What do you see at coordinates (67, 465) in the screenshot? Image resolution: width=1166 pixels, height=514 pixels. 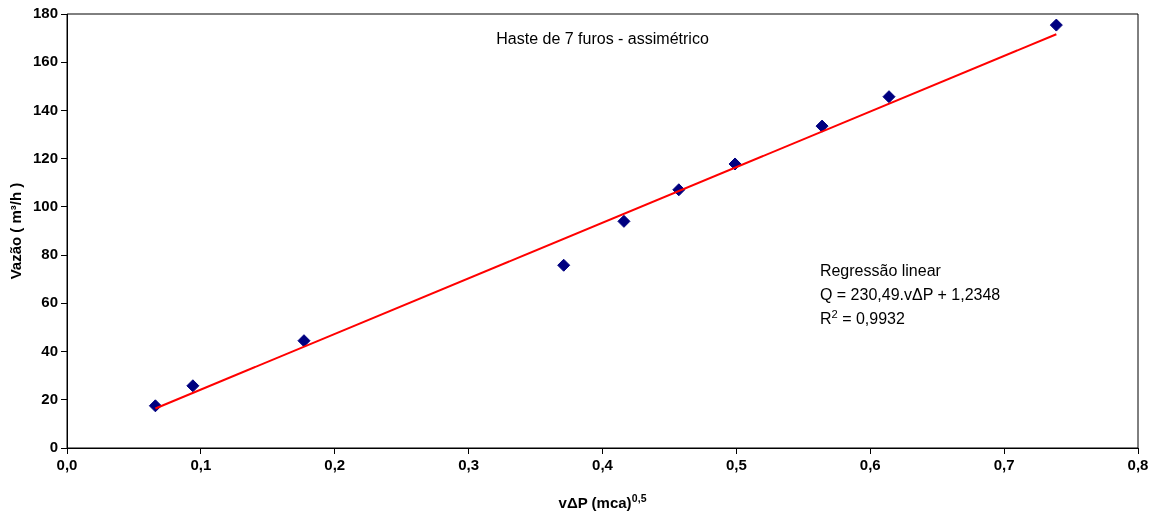 I see `x-tick-label: 0,0` at bounding box center [67, 465].